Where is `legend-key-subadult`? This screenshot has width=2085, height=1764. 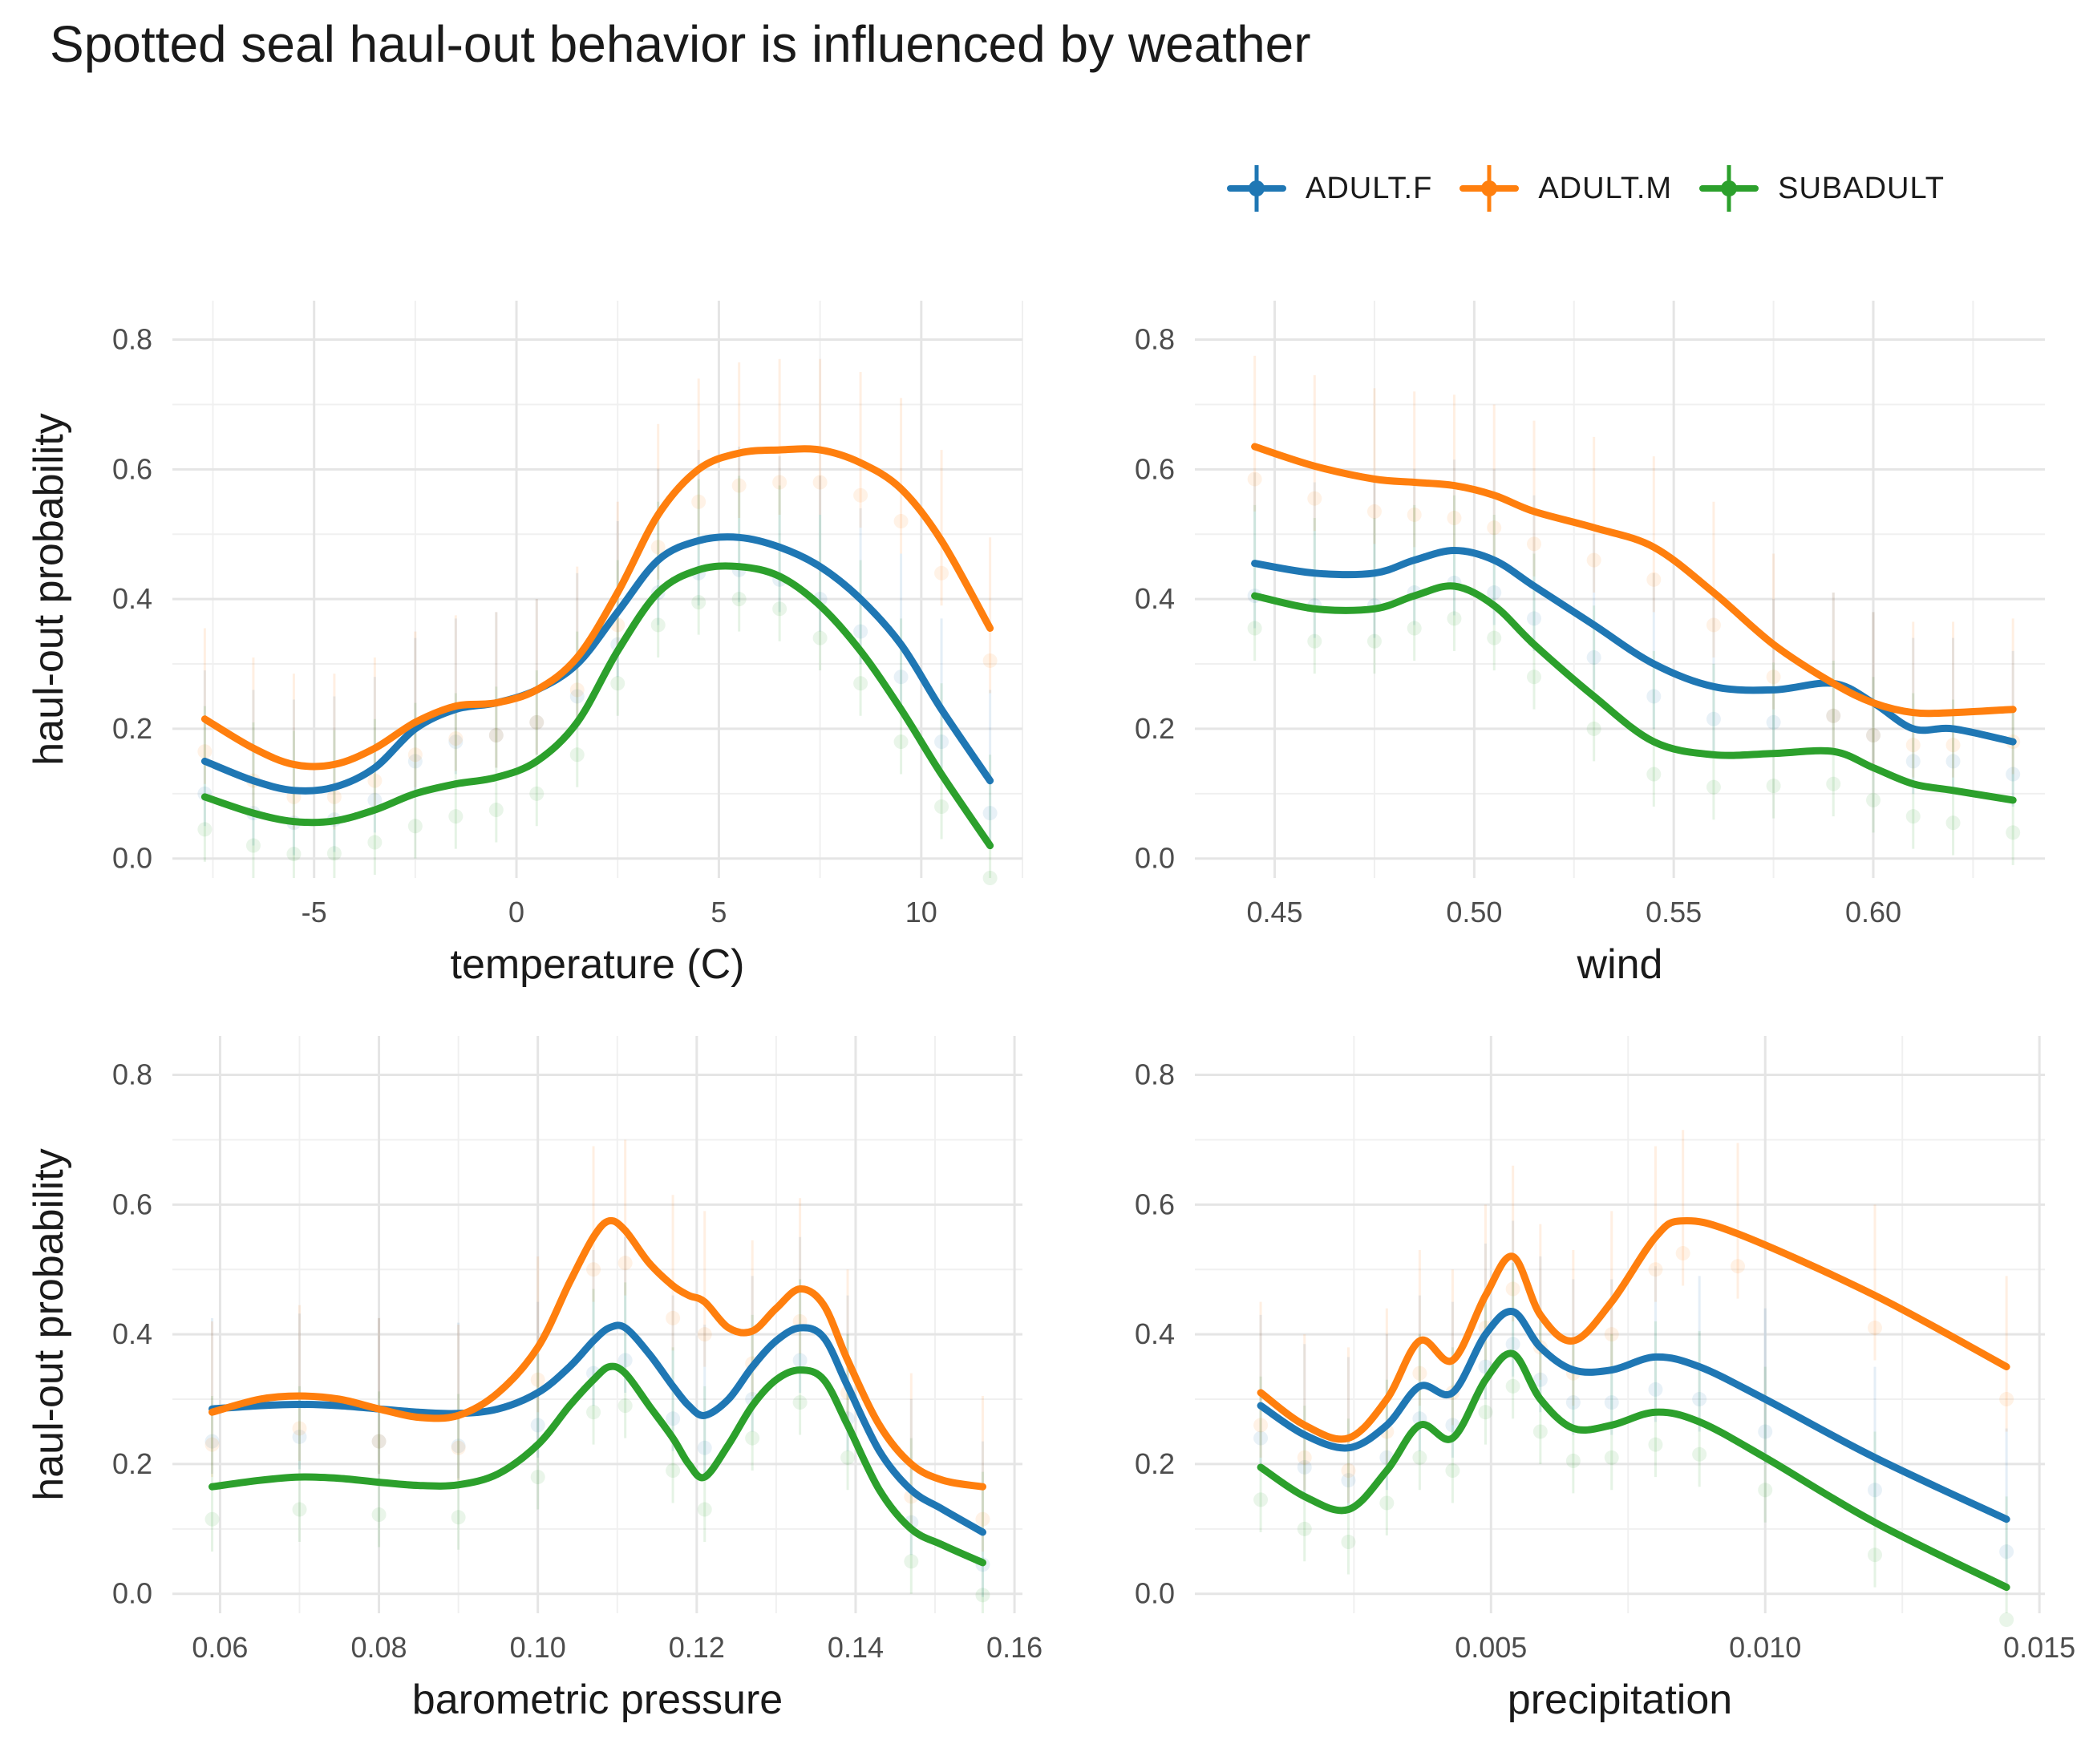
legend-key-subadult is located at coordinates (1729, 188).